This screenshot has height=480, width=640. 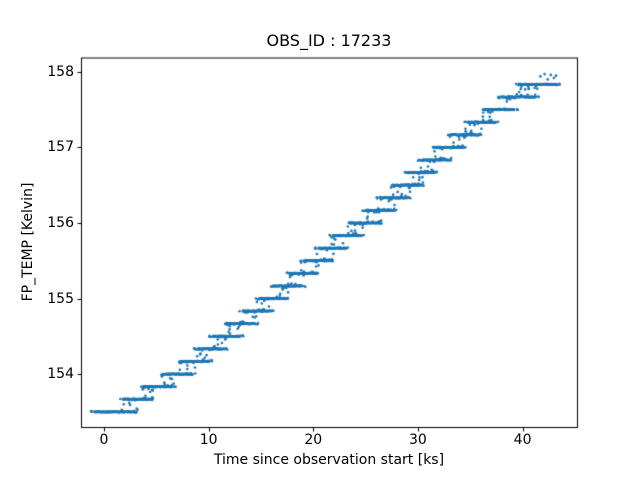 What do you see at coordinates (418, 440) in the screenshot?
I see `x-tick-label: 30` at bounding box center [418, 440].